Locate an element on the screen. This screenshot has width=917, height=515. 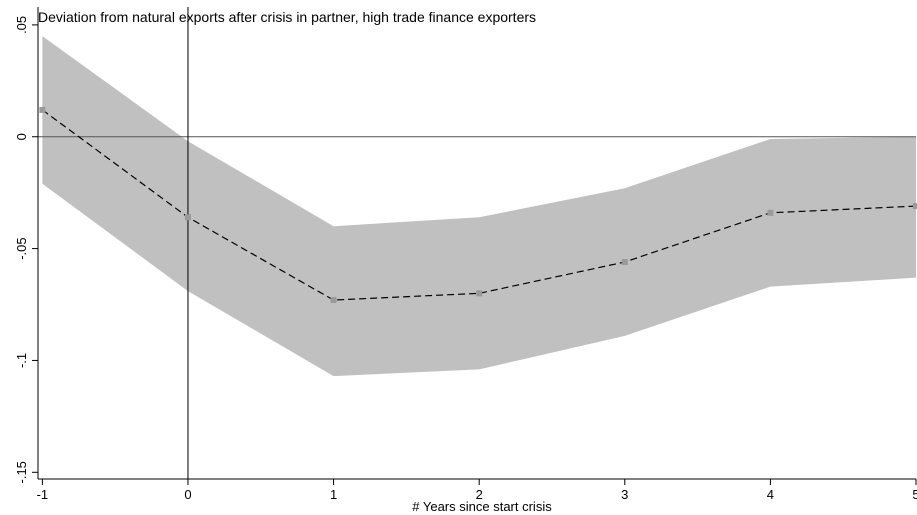
x-tick-label: 0 is located at coordinates (187, 494).